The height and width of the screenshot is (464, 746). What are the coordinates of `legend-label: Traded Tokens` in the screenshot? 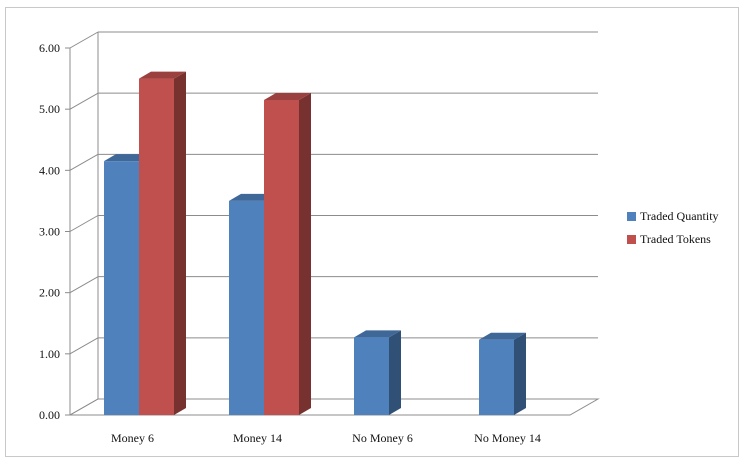 It's located at (675, 239).